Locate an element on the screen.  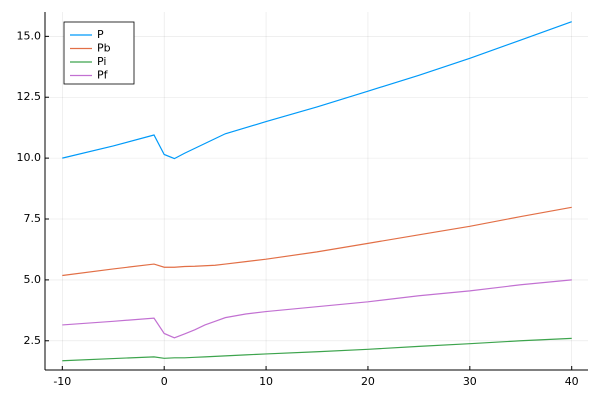
x-tick-label: 40 is located at coordinates (572, 381).